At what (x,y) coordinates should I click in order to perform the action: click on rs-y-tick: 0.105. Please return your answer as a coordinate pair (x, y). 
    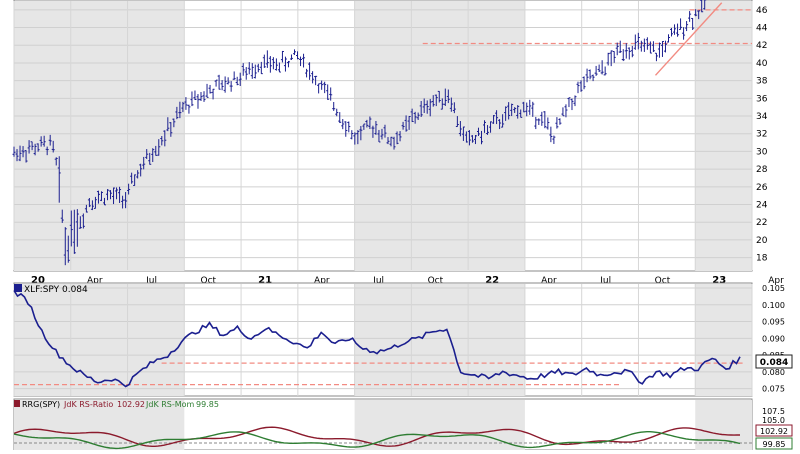
    Looking at the image, I should click on (773, 288).